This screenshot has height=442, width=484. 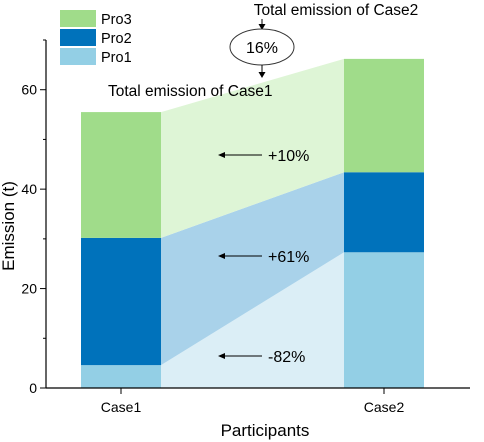 What do you see at coordinates (384, 407) in the screenshot?
I see `x-tick-label: Case2` at bounding box center [384, 407].